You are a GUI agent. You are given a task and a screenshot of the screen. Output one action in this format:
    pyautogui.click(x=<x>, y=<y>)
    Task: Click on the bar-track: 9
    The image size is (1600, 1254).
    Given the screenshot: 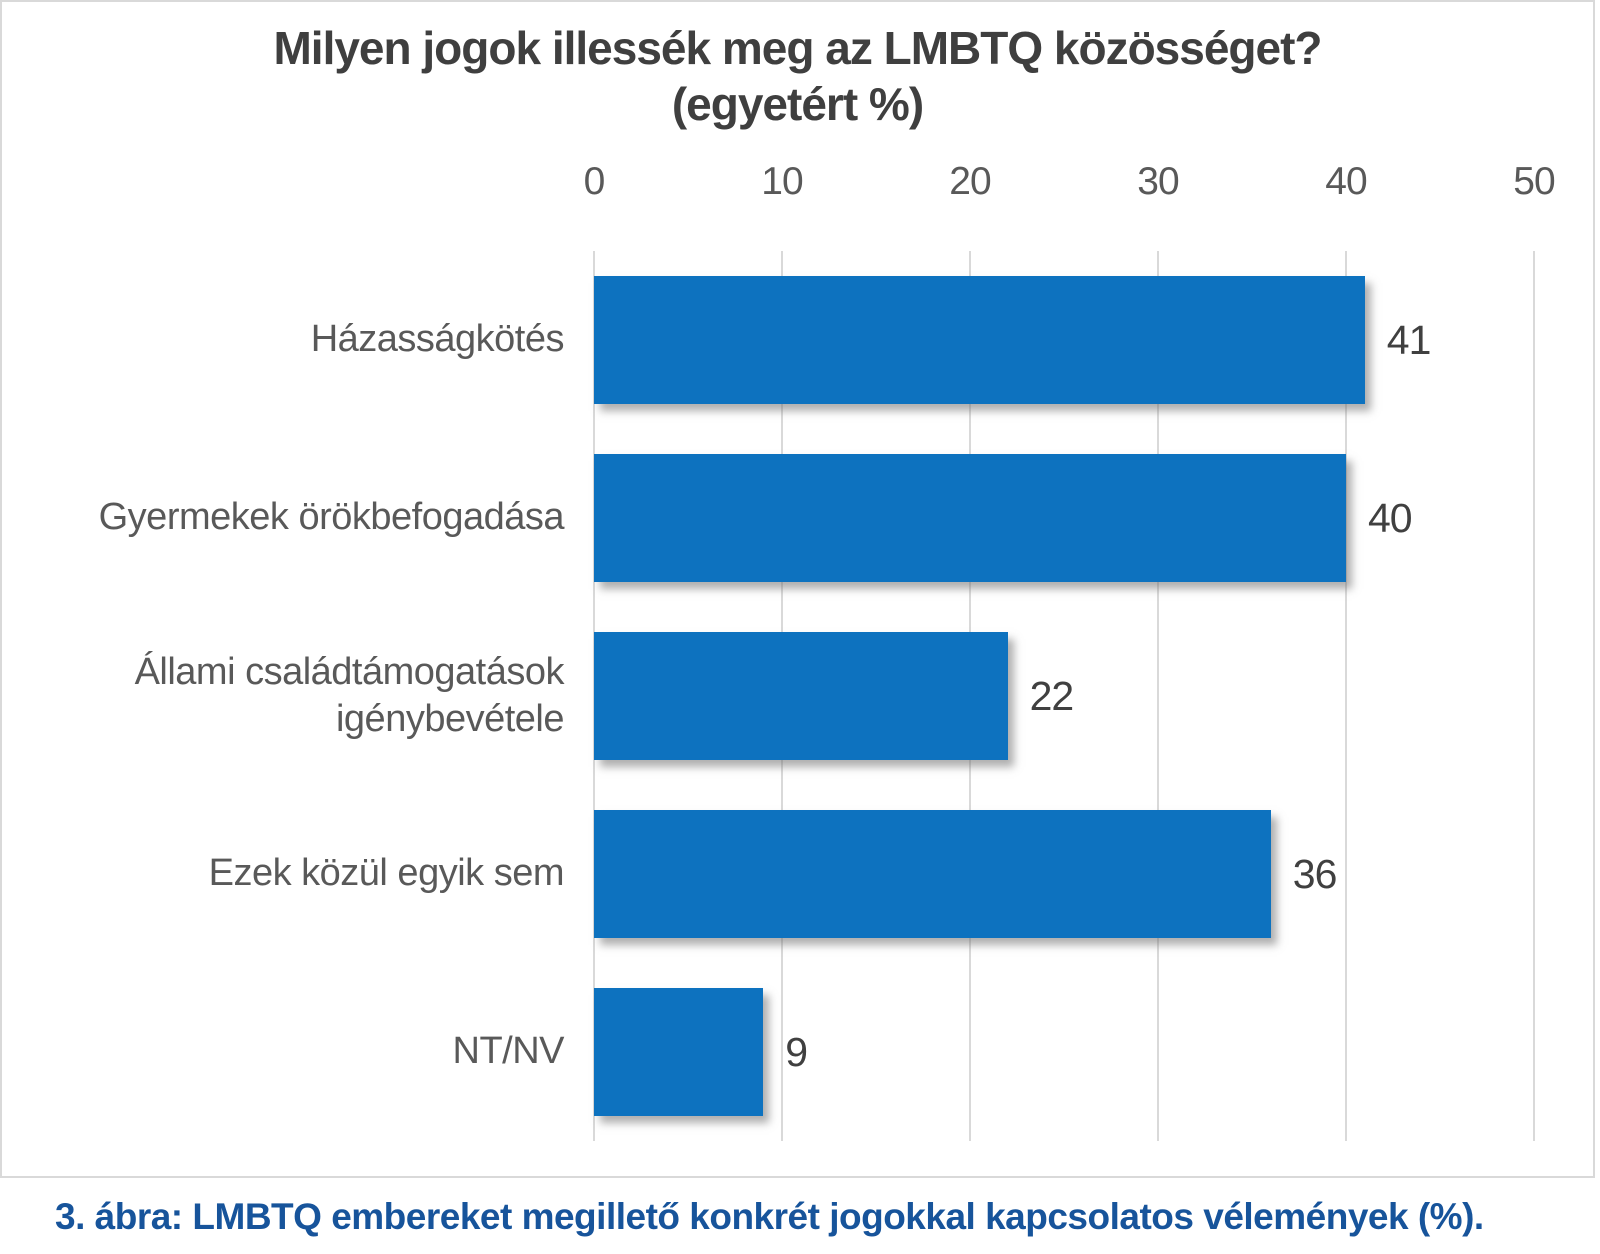 What is the action you would take?
    pyautogui.click(x=1064, y=1052)
    